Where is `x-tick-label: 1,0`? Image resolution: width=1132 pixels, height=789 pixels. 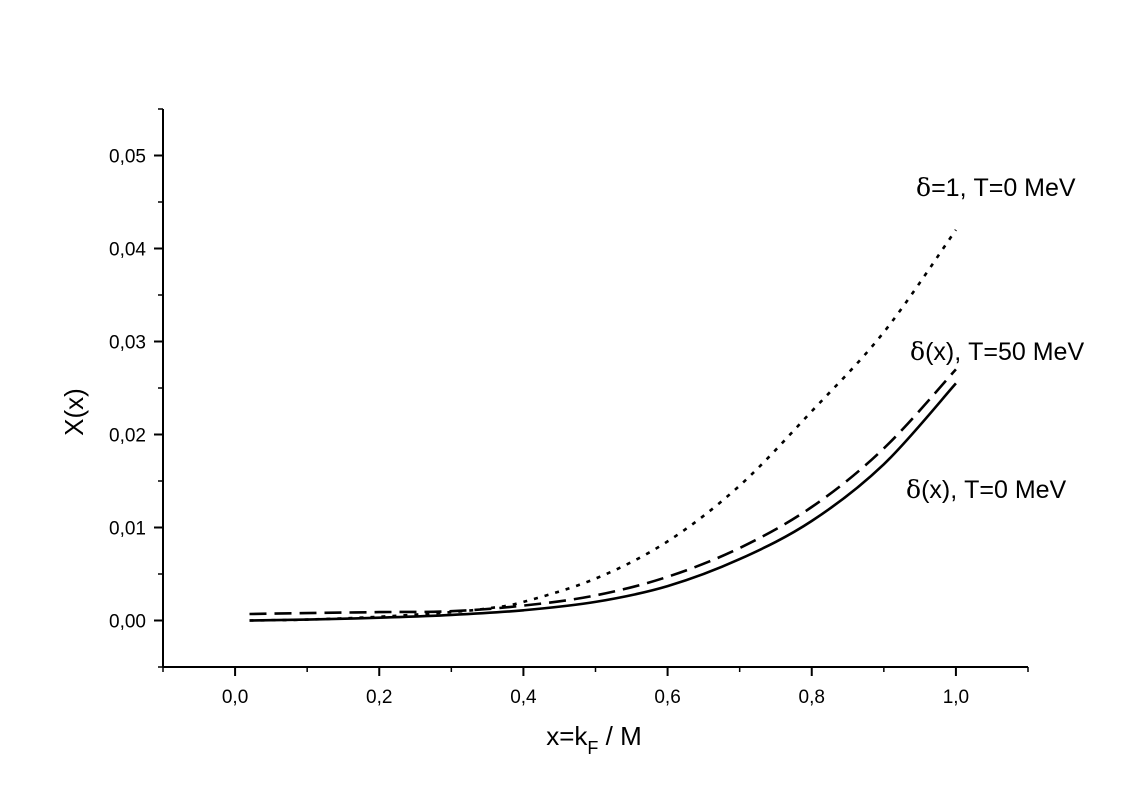 x-tick-label: 1,0 is located at coordinates (956, 697).